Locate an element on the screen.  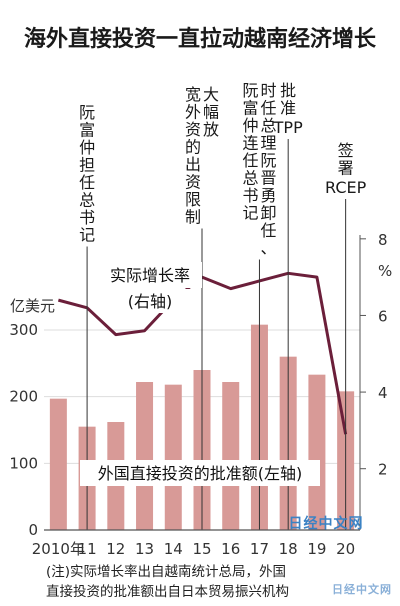
x-tick-label: 19 is located at coordinates (316, 549).